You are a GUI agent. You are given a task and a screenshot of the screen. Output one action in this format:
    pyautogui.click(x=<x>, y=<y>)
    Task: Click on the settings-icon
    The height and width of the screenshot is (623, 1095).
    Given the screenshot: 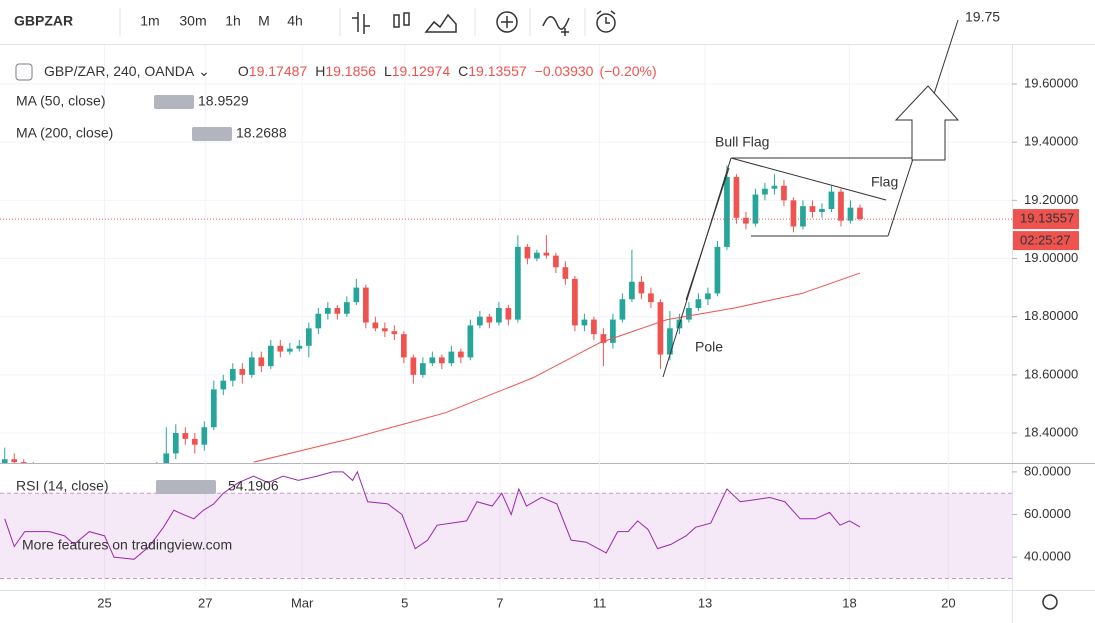 What is the action you would take?
    pyautogui.click(x=1050, y=602)
    